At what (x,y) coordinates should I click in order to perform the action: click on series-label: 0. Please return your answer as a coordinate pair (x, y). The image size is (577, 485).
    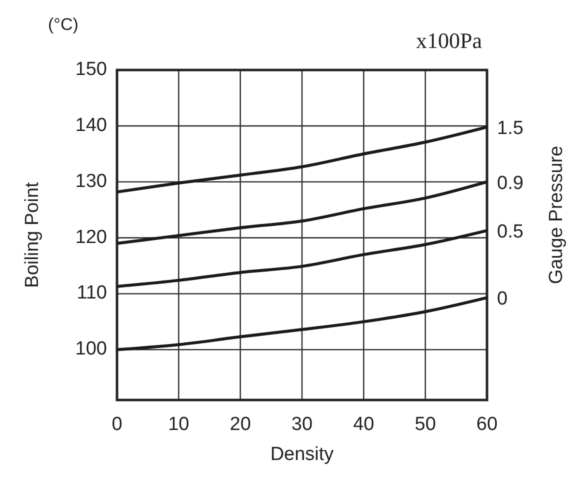
    Looking at the image, I should click on (502, 299).